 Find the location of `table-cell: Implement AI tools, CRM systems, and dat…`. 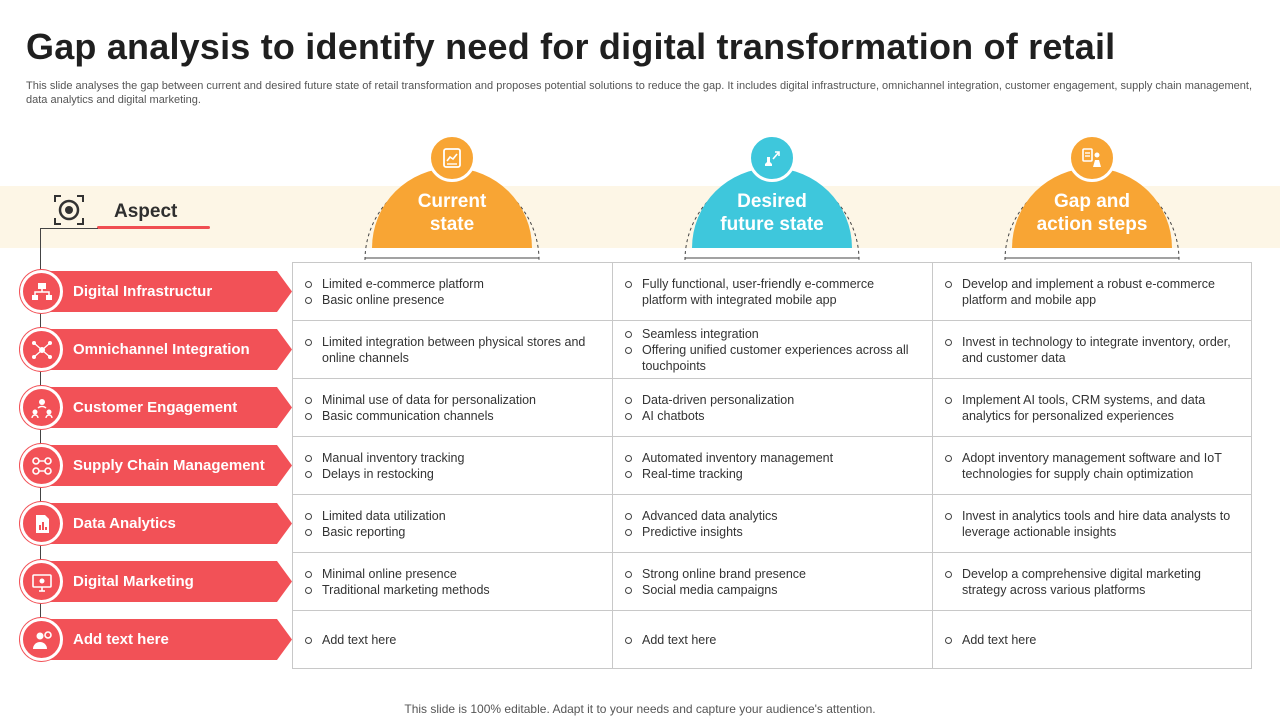

table-cell: Implement AI tools, CRM systems, and dat… is located at coordinates (1092, 408).